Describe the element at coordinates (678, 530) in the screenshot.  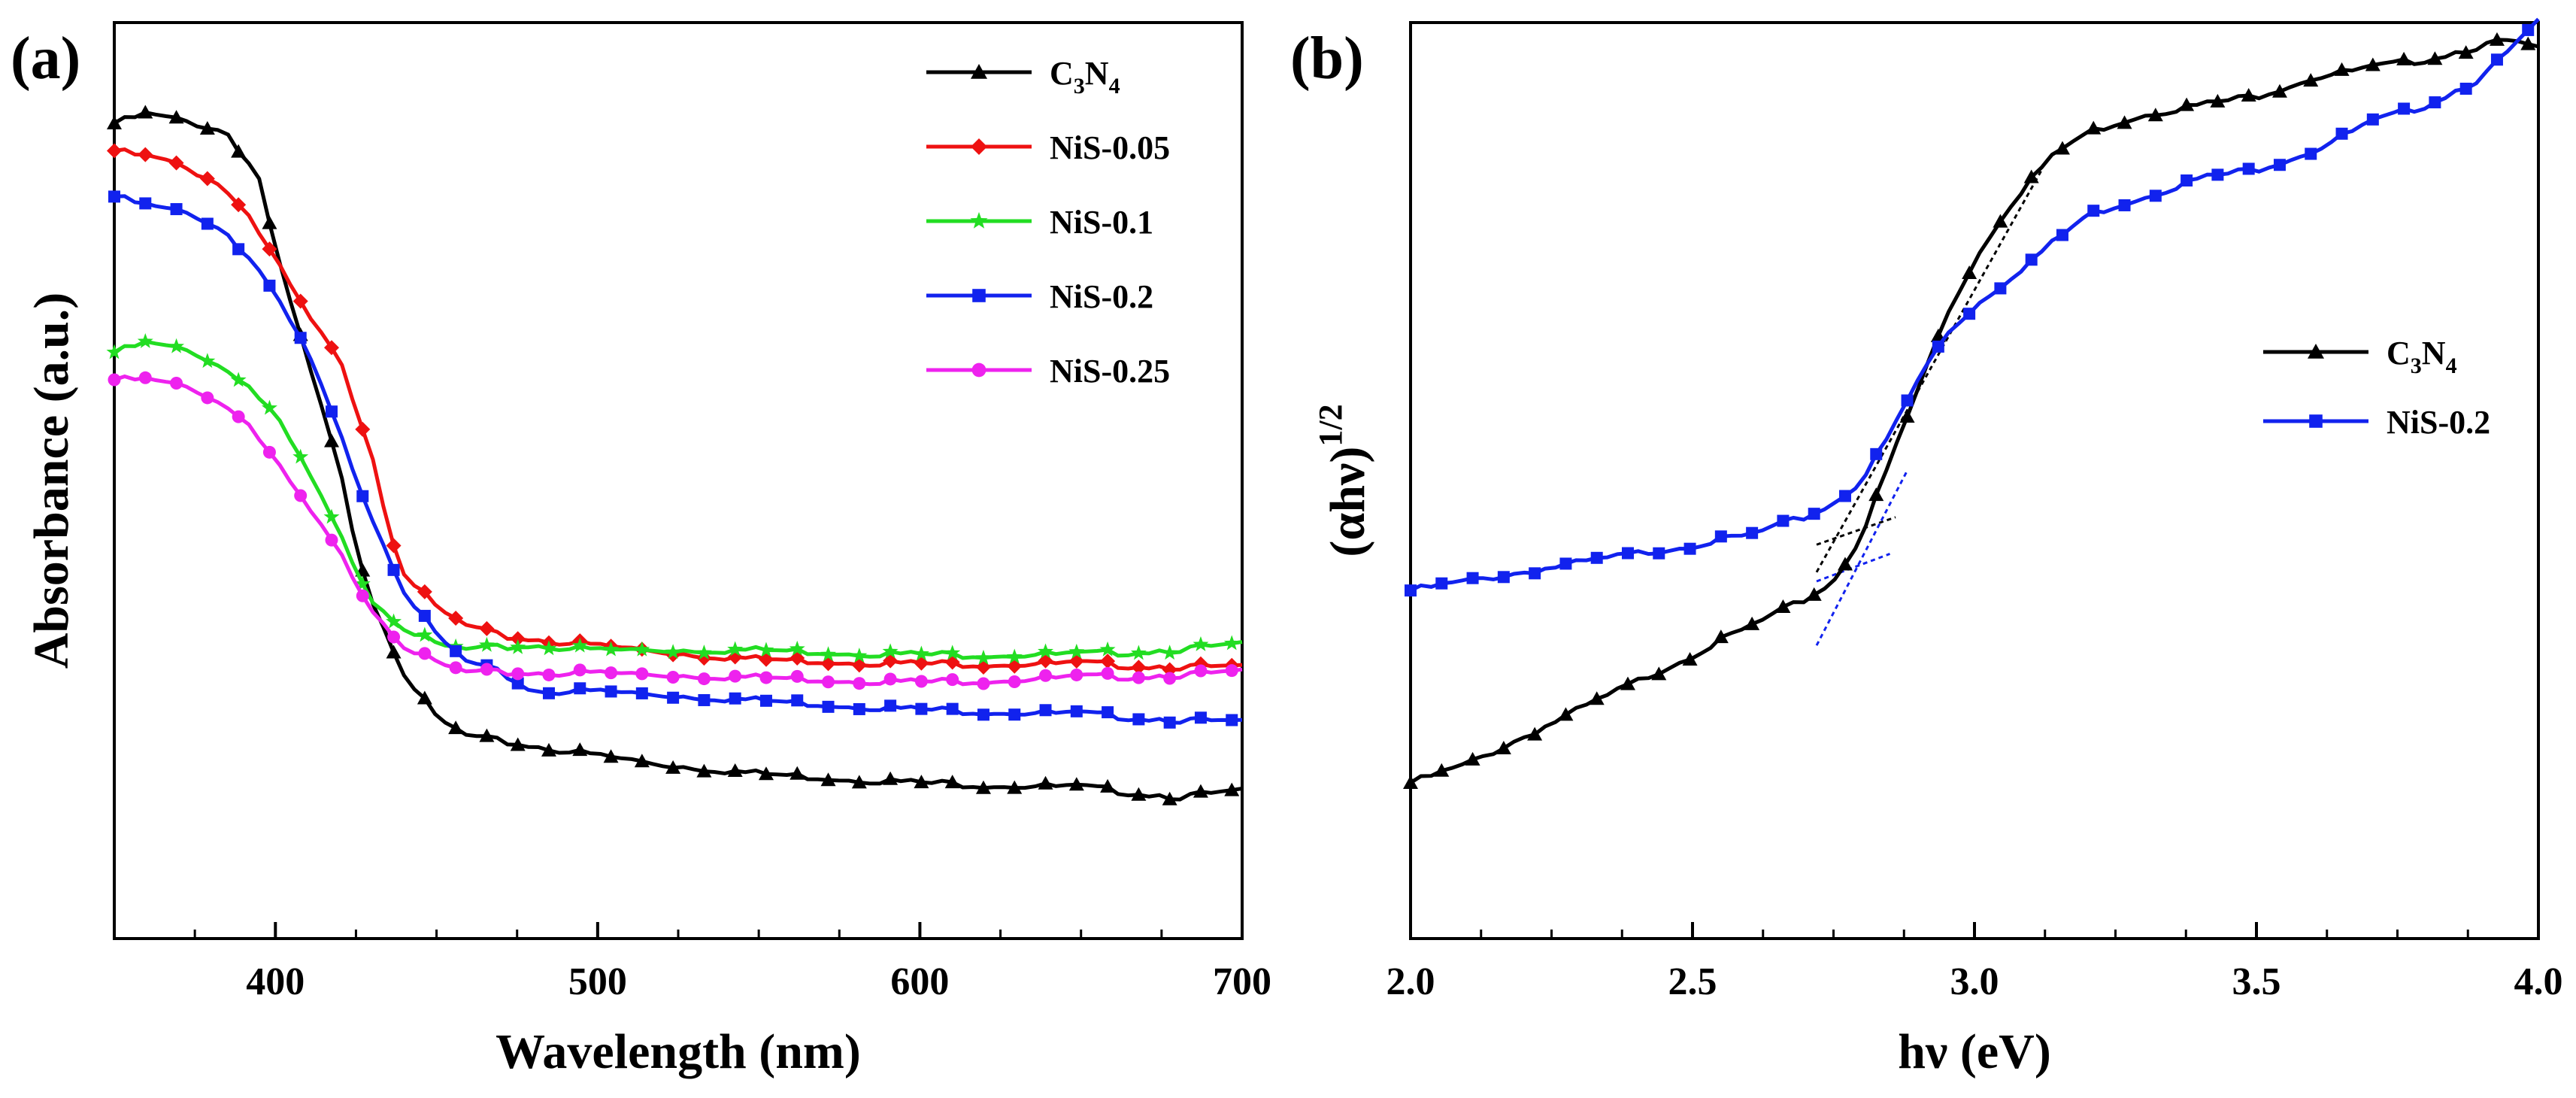
I see `series-line` at that location.